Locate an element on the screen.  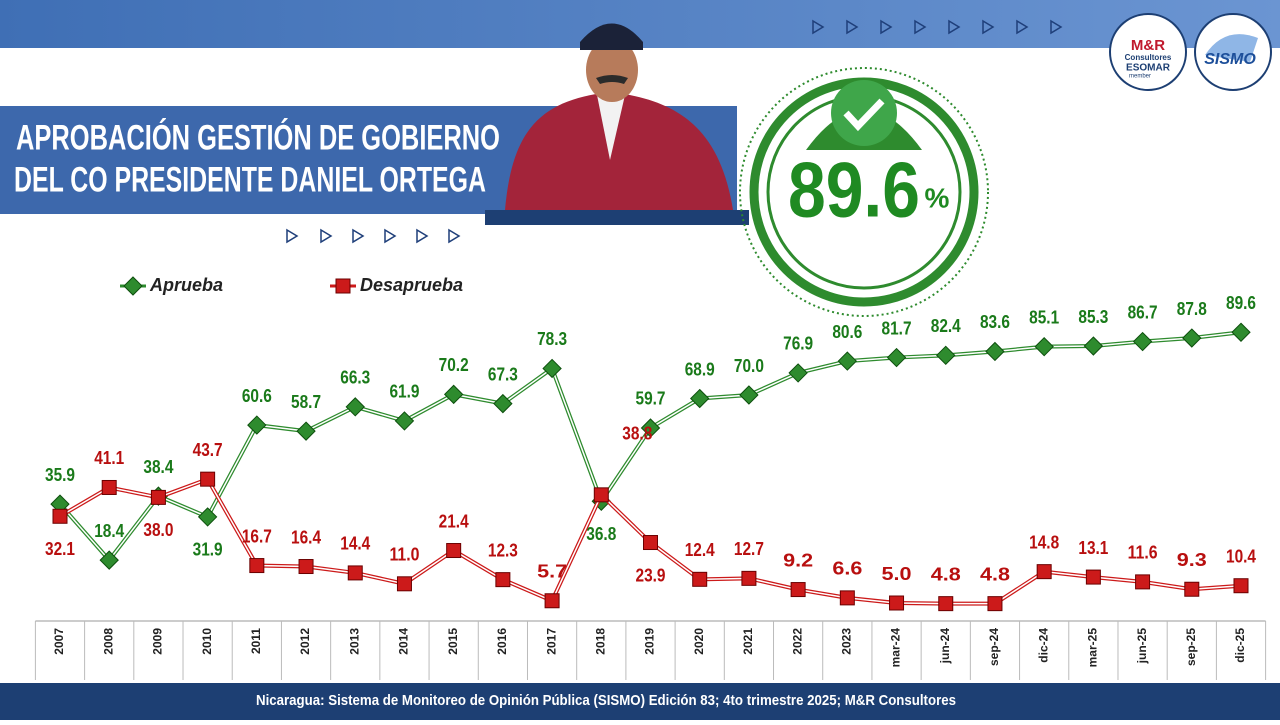
data-label: 35.9 is located at coordinates (60, 475).